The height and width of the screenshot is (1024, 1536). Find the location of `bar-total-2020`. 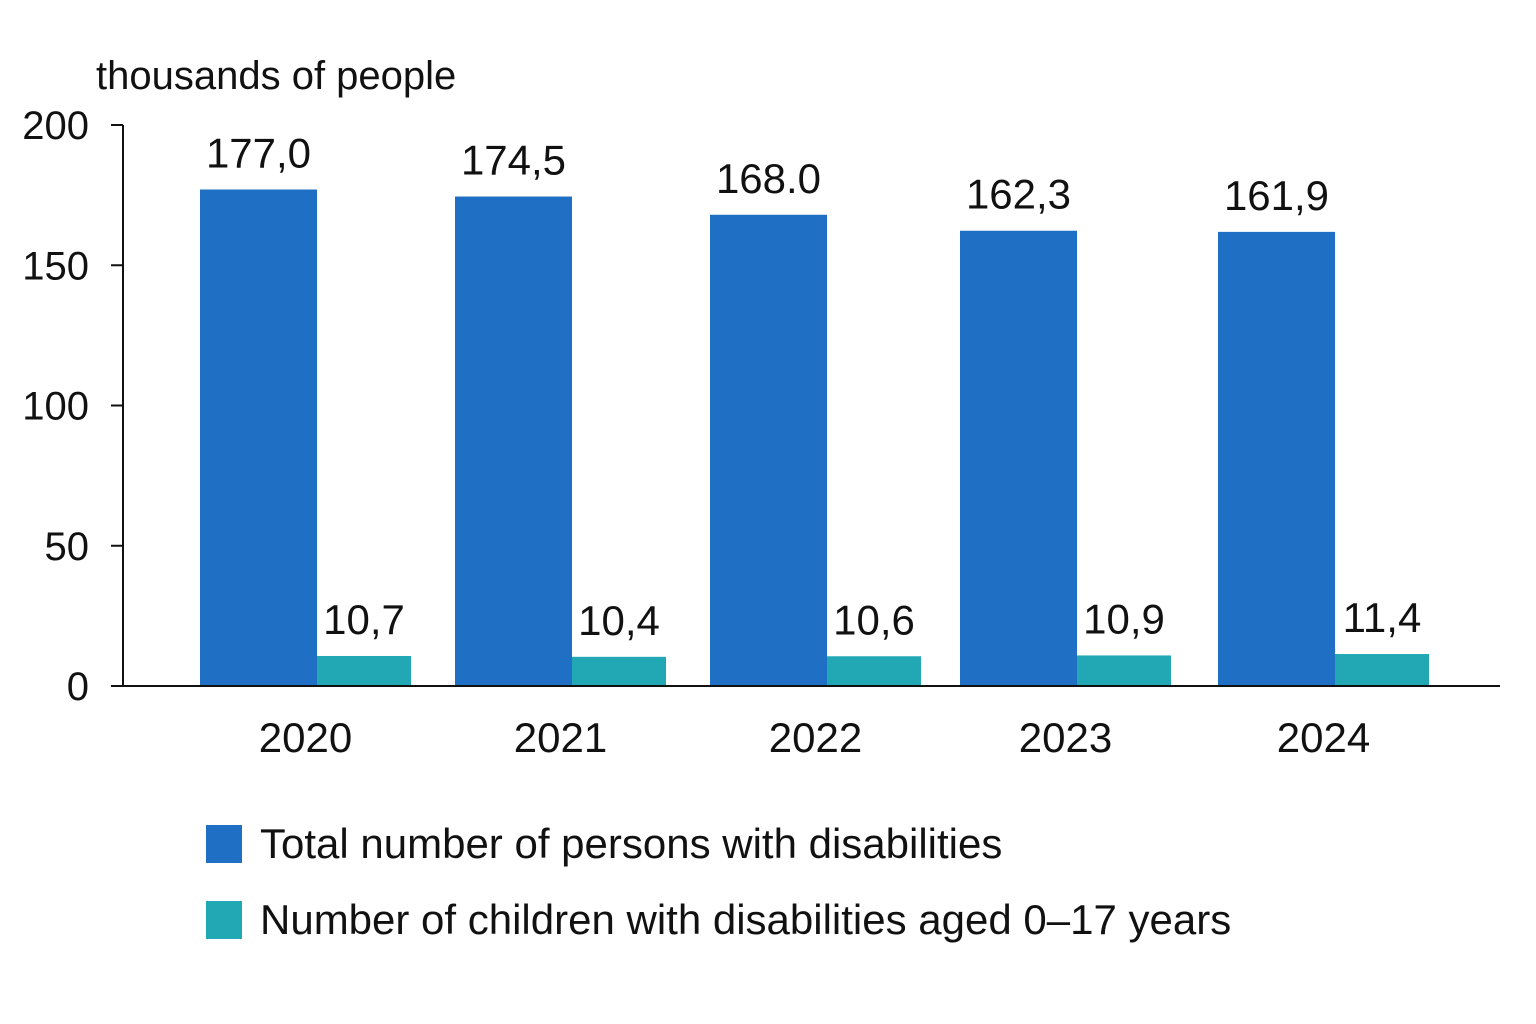

bar-total-2020 is located at coordinates (258, 437).